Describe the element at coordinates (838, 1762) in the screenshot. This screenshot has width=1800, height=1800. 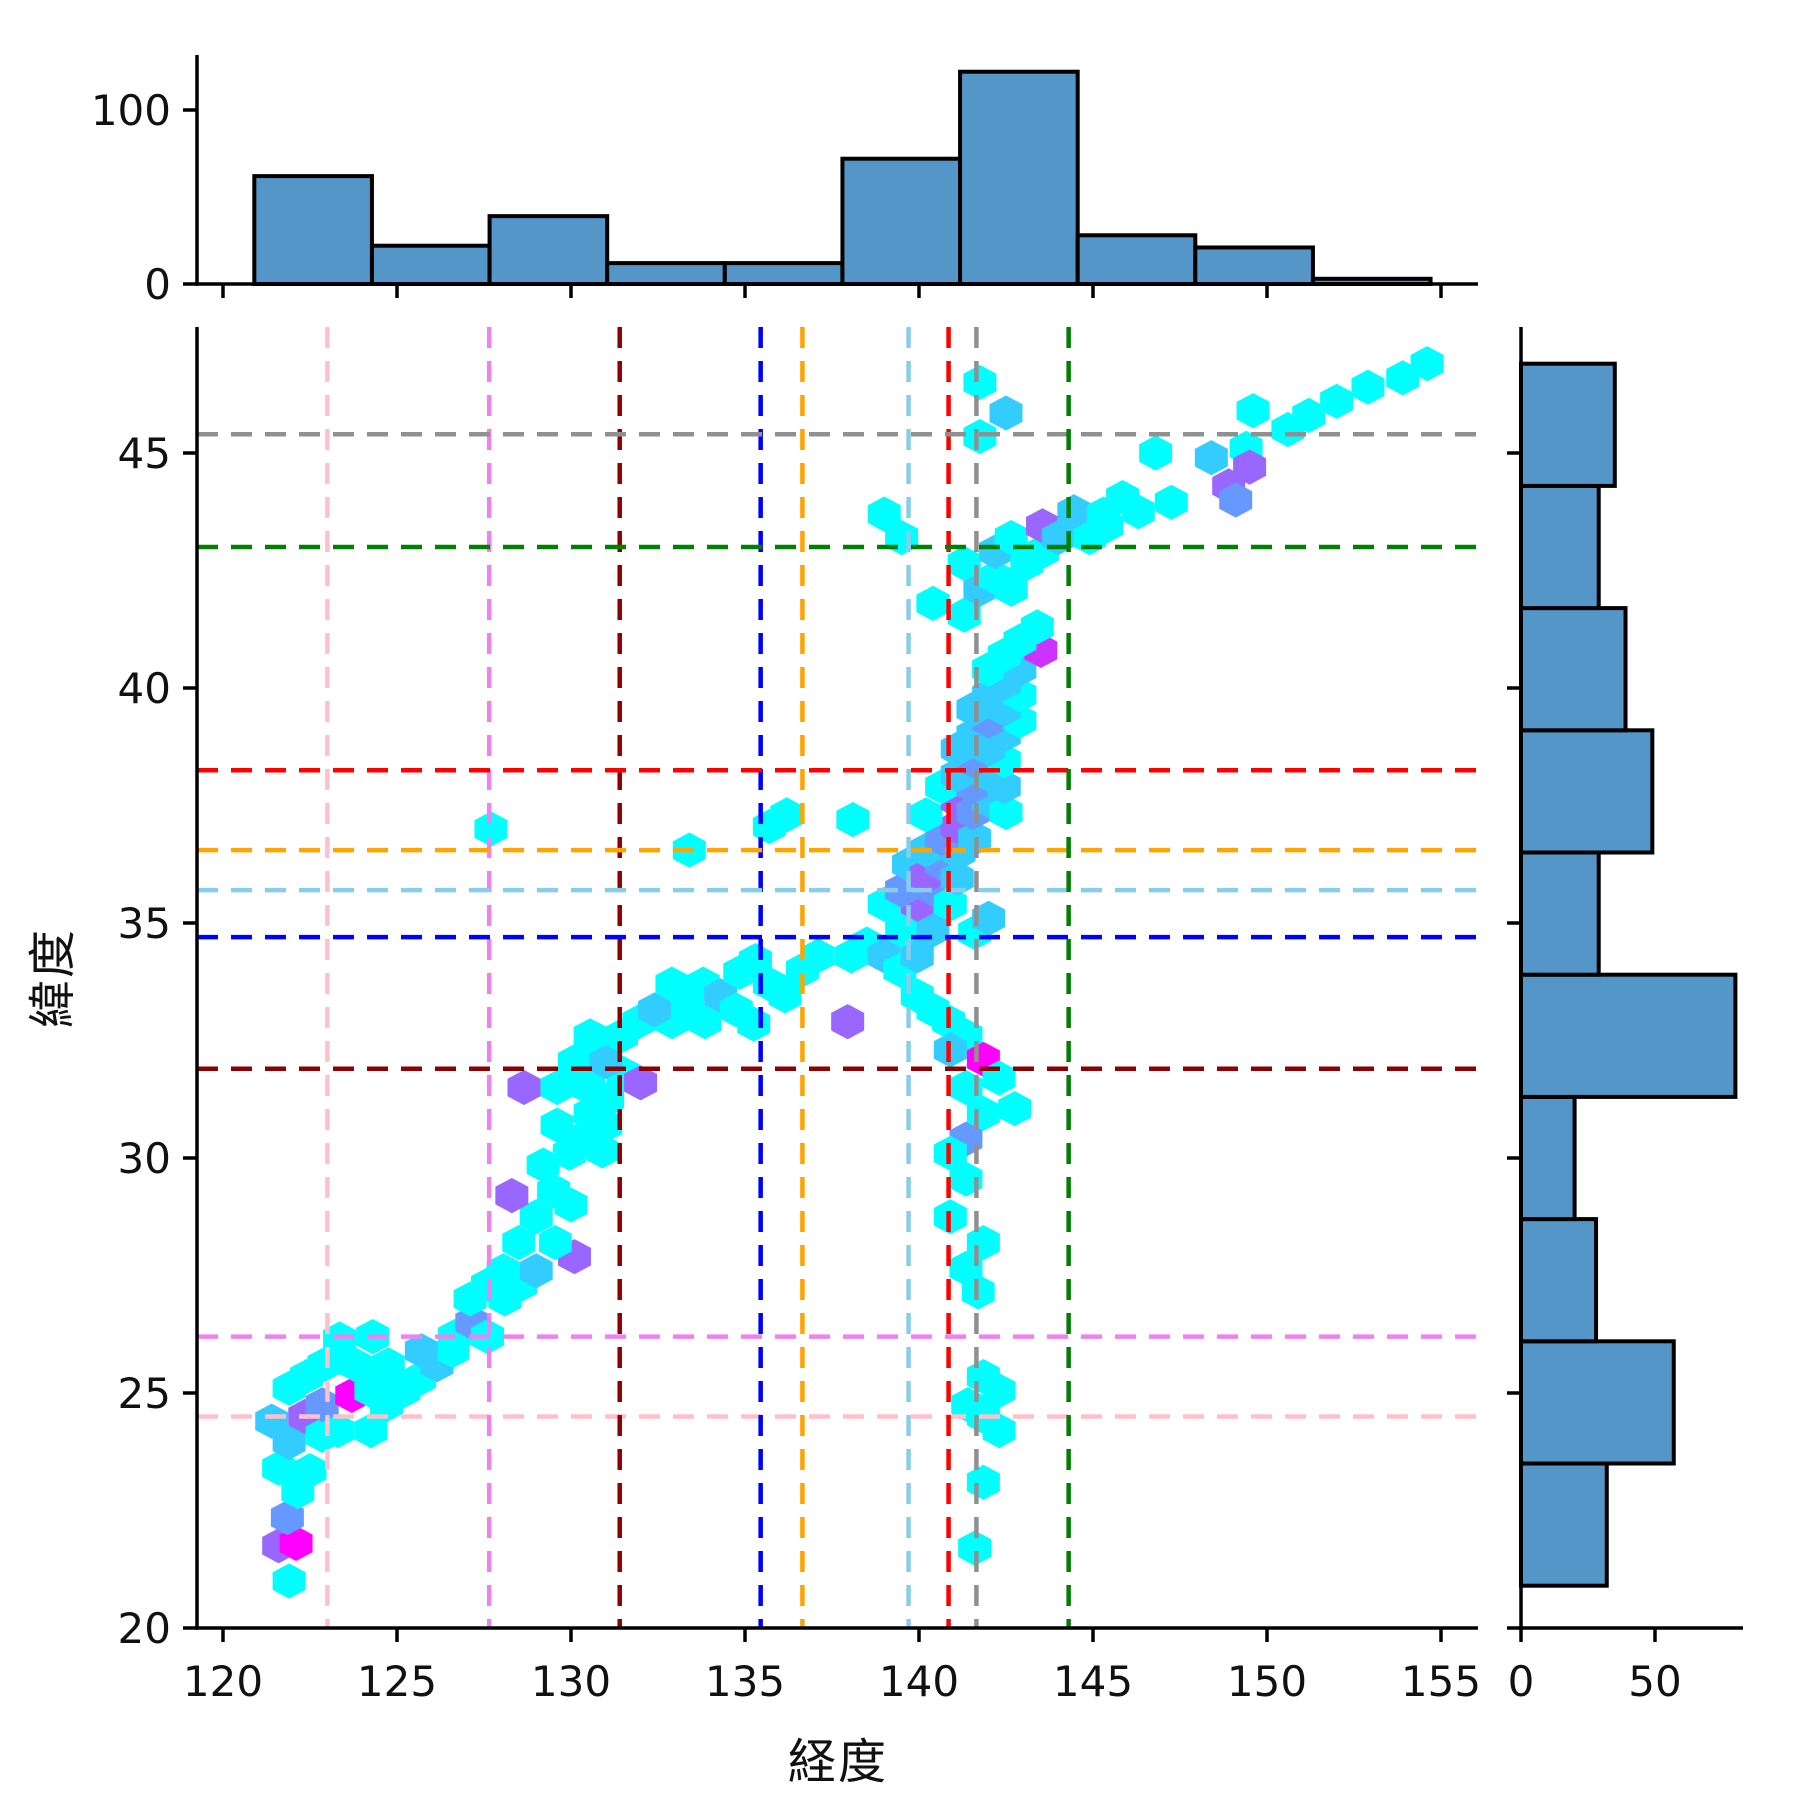
I see `x-axis-label: 経度` at that location.